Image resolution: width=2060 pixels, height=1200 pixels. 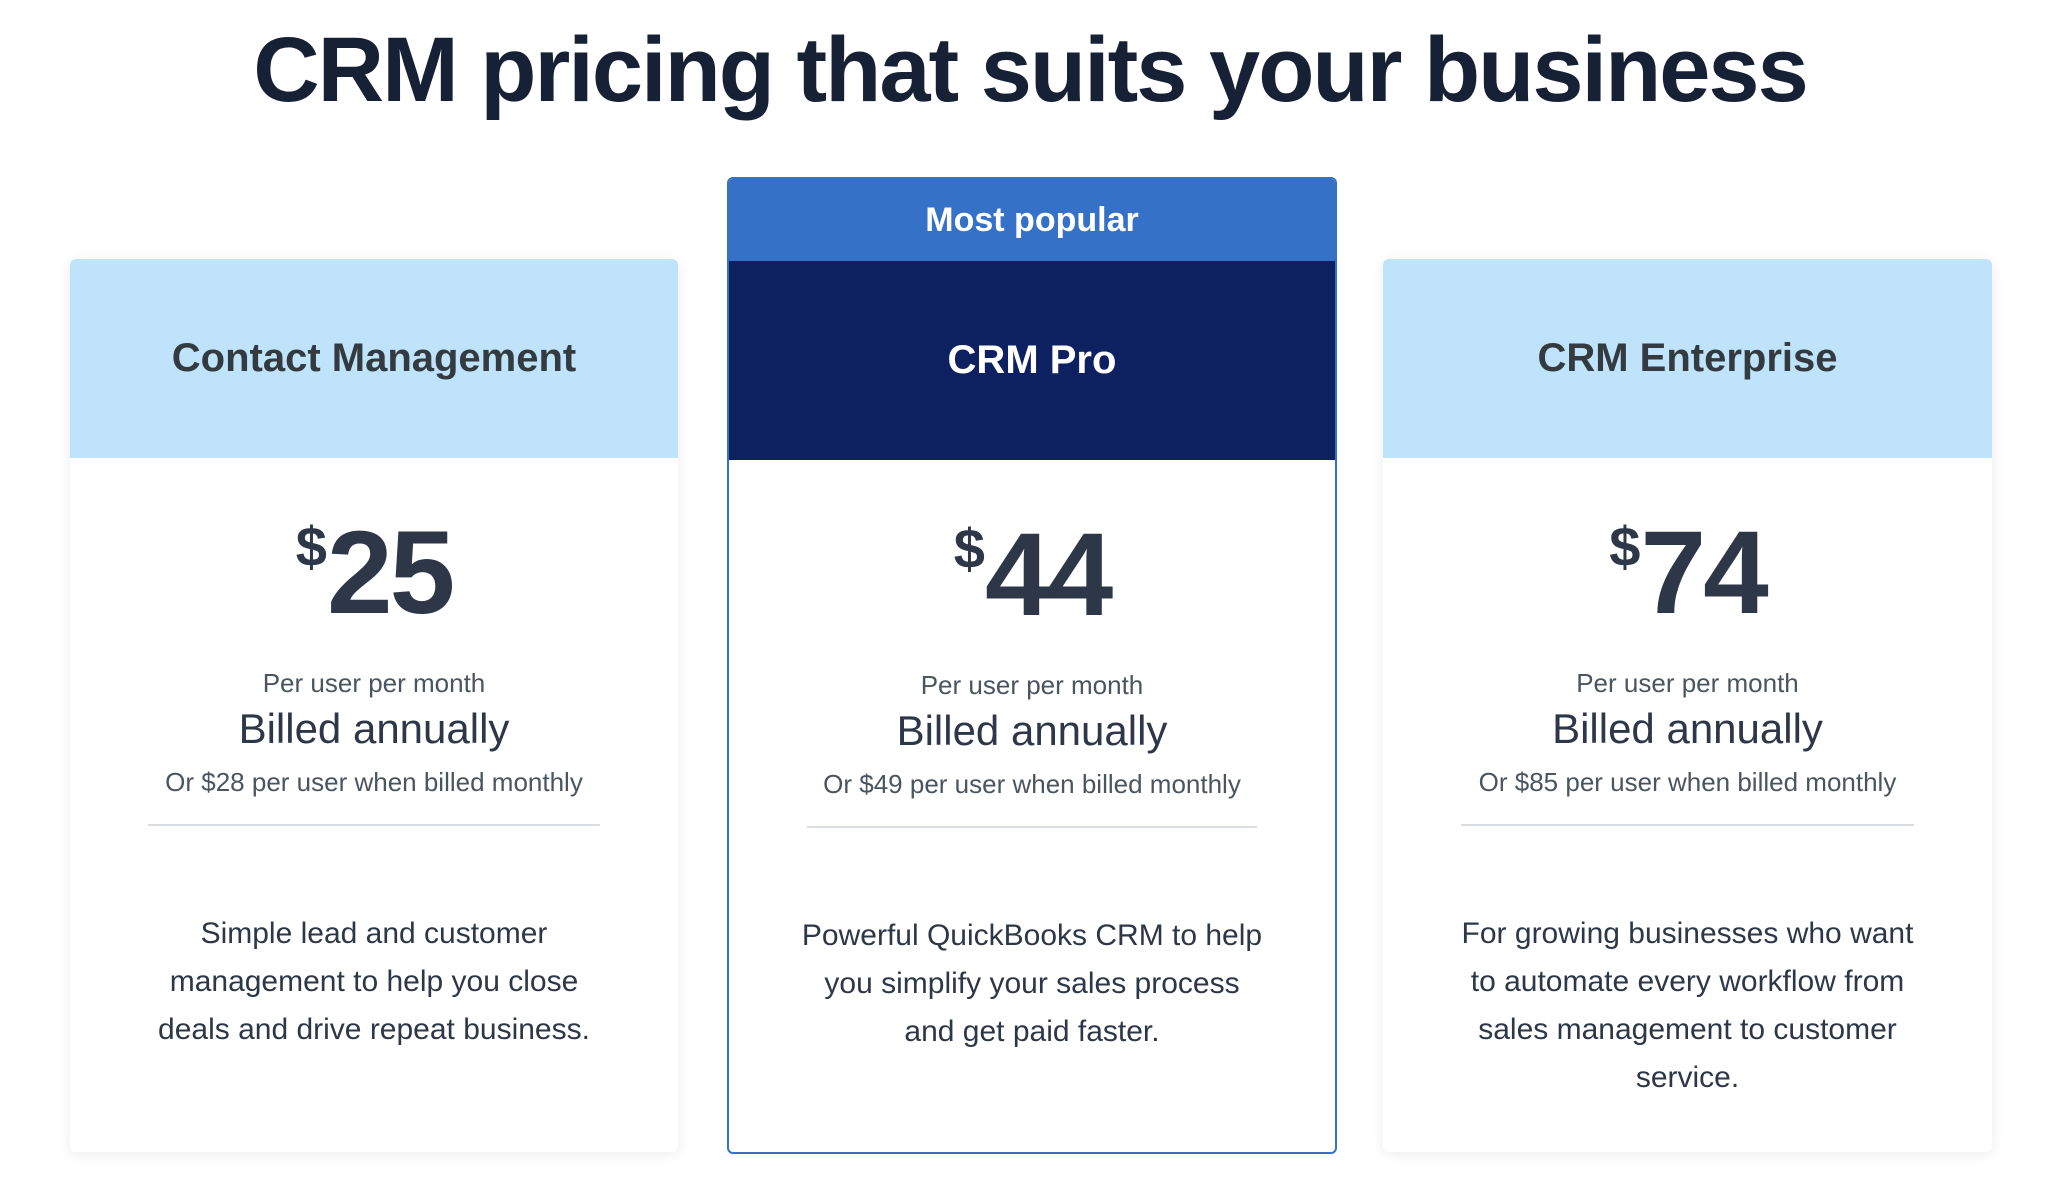 I want to click on plan-price: $44, so click(x=1032, y=575).